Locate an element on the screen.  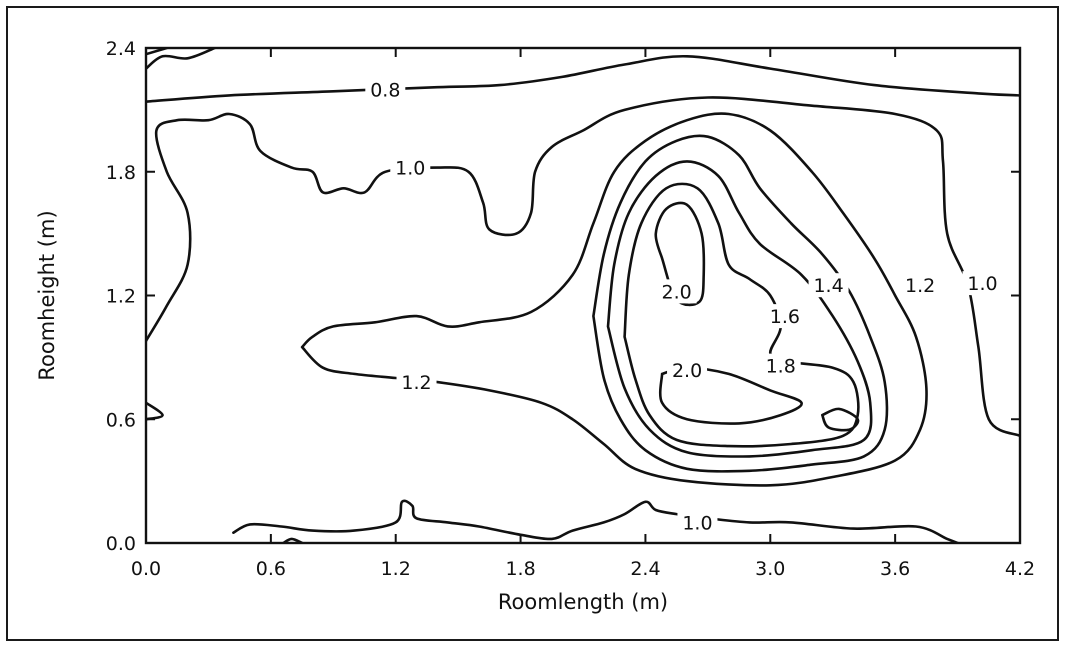
contour-label: 1.8 is located at coordinates (780, 365).